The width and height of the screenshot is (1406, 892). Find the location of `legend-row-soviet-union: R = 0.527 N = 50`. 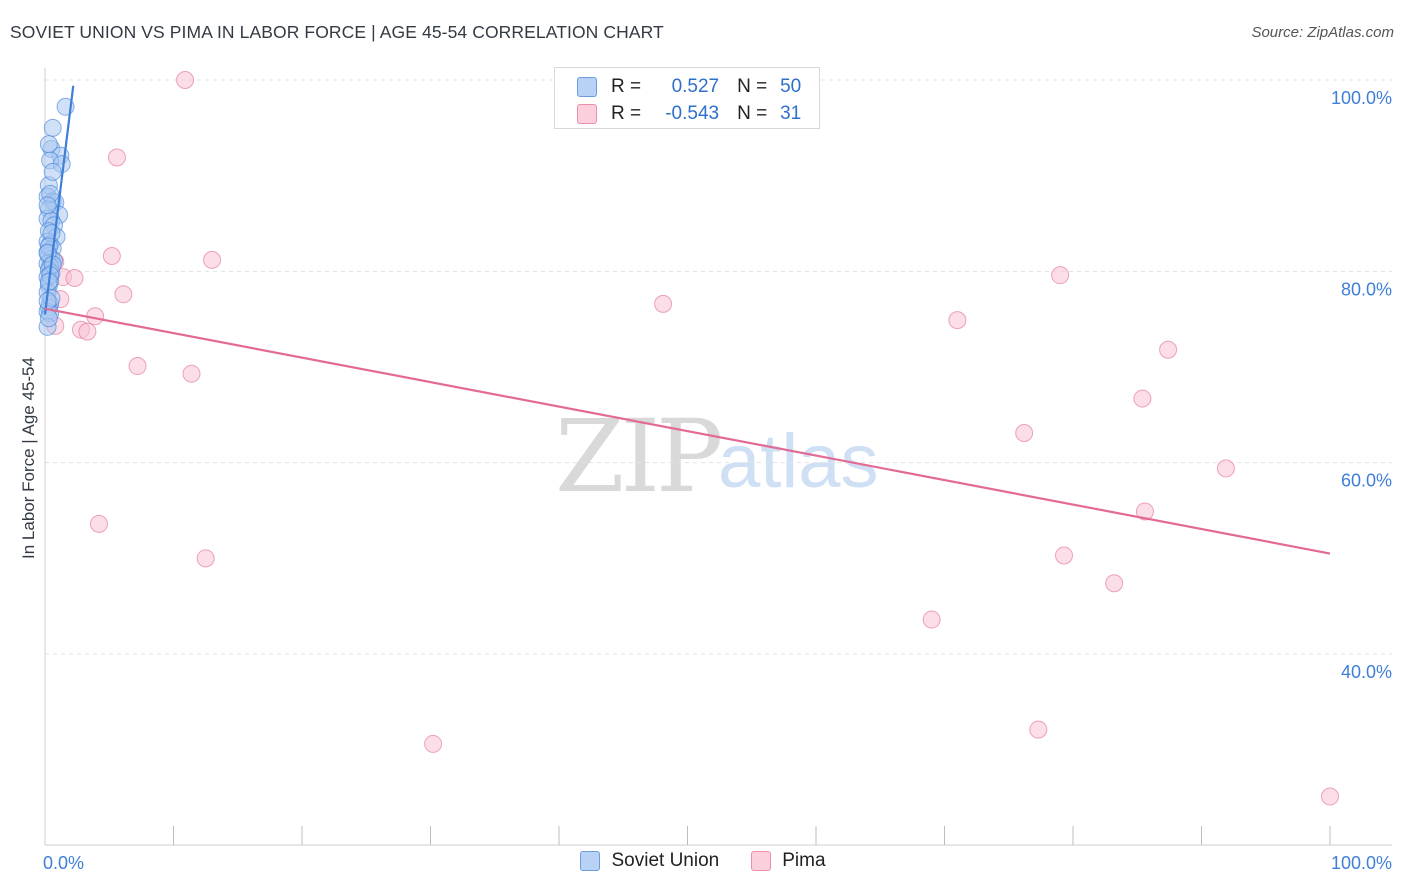

legend-row-soviet-union: R = 0.527 N = 50 is located at coordinates (689, 87).